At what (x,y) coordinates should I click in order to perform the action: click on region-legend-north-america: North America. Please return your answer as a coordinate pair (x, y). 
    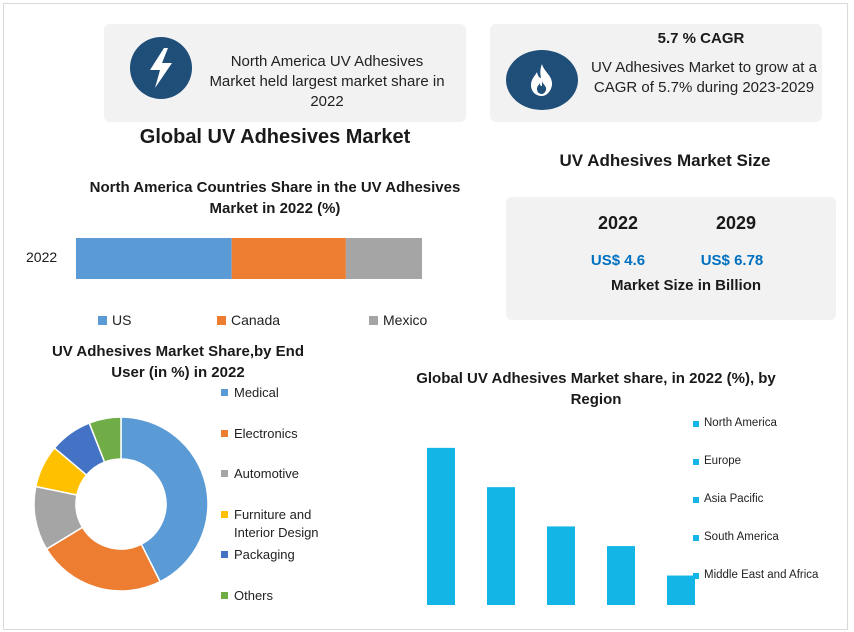
    Looking at the image, I should click on (735, 423).